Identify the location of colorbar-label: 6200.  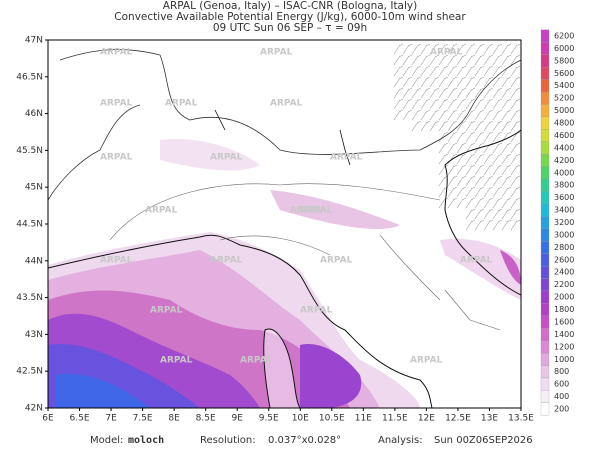
(564, 36).